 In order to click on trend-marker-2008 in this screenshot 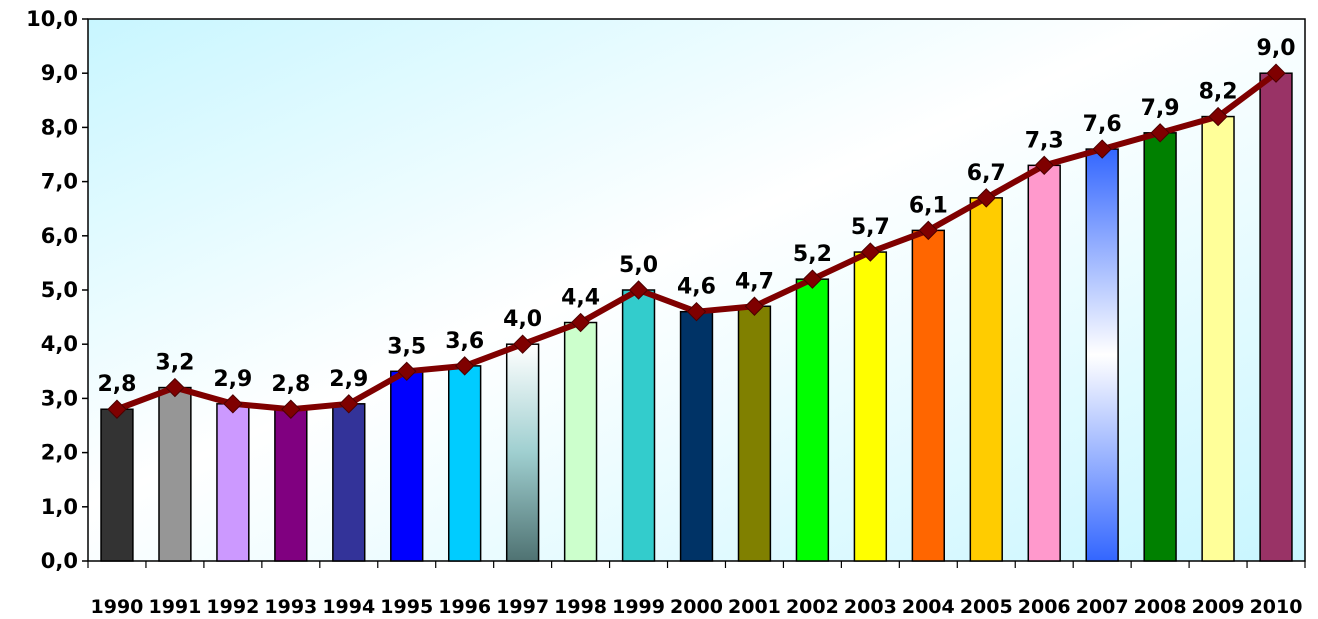, I will do `click(1160, 133)`.